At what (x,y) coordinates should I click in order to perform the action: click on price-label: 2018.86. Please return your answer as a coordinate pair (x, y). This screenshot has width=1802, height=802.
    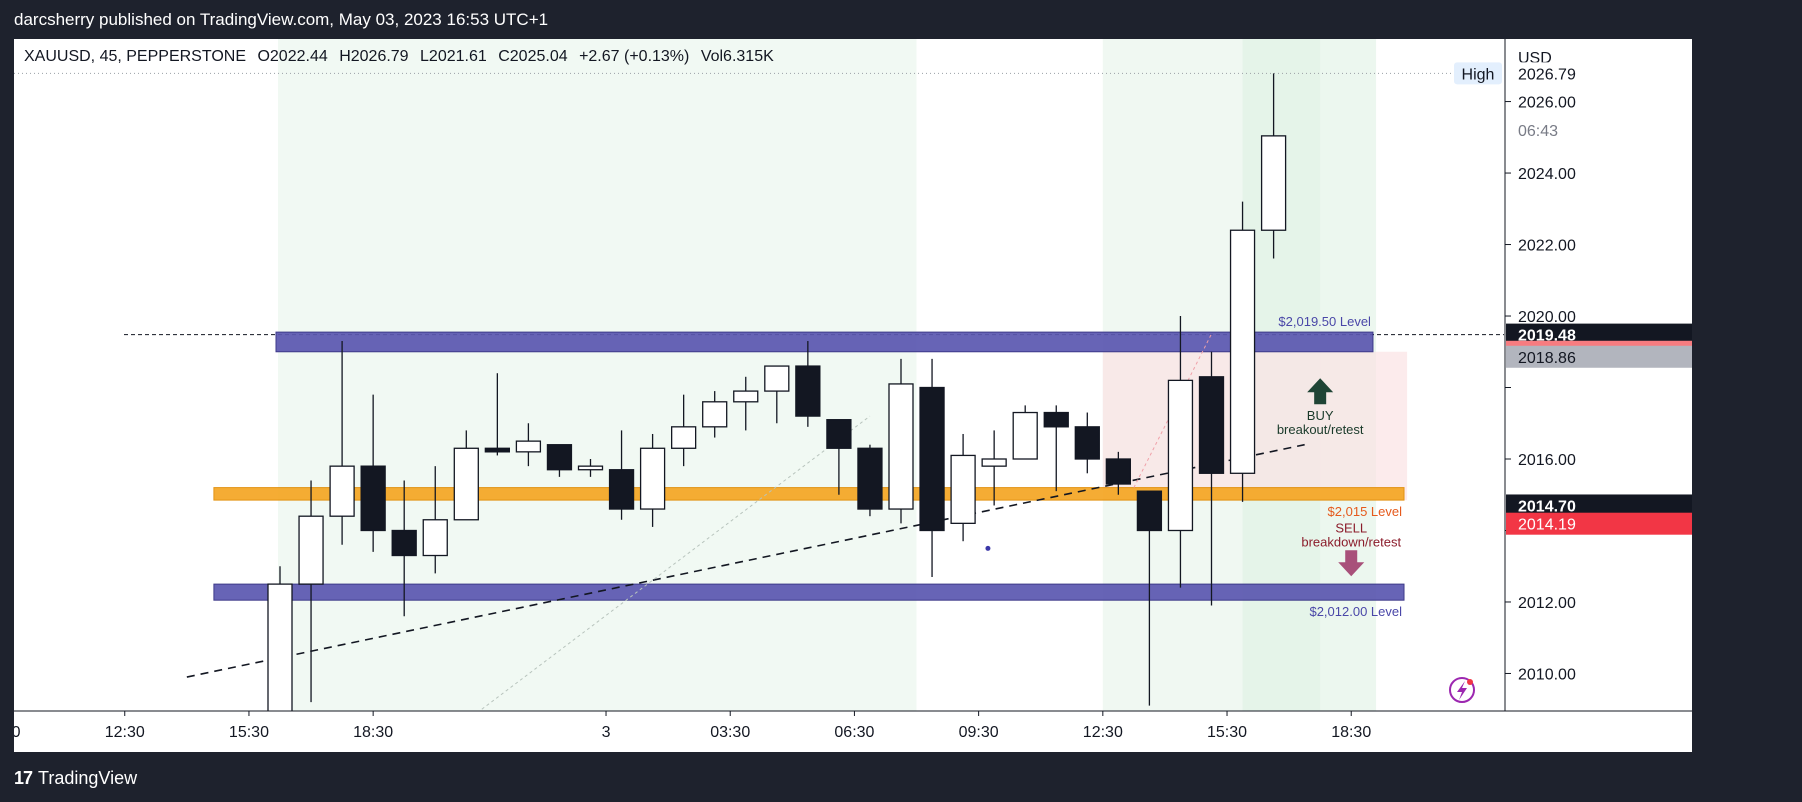
    Looking at the image, I should click on (1599, 356).